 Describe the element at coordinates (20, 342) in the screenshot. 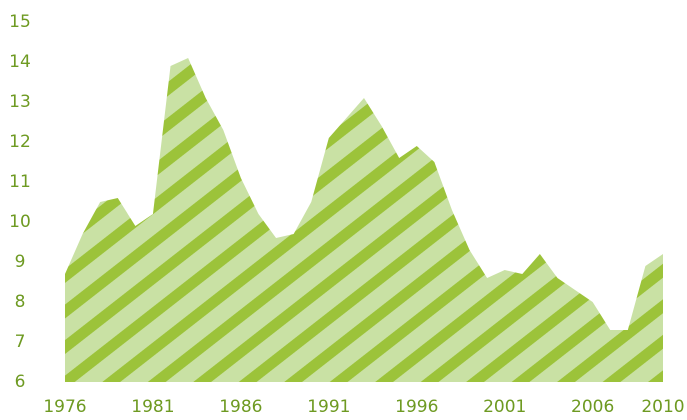

I see `y-tick-label: 7` at that location.